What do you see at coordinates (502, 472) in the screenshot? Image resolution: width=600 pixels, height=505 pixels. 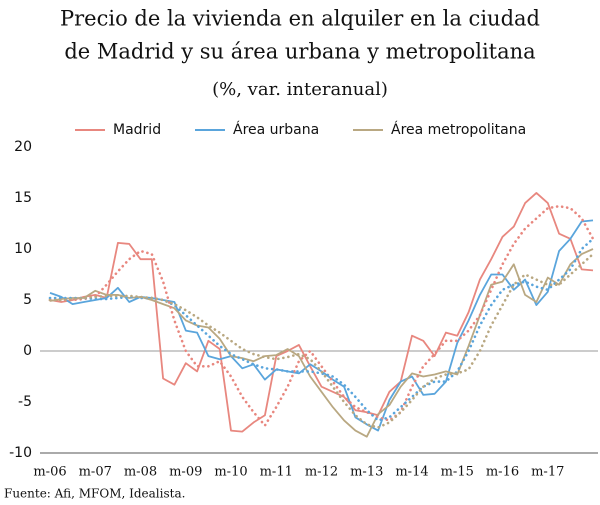 I see `x-tick-label: m-16` at bounding box center [502, 472].